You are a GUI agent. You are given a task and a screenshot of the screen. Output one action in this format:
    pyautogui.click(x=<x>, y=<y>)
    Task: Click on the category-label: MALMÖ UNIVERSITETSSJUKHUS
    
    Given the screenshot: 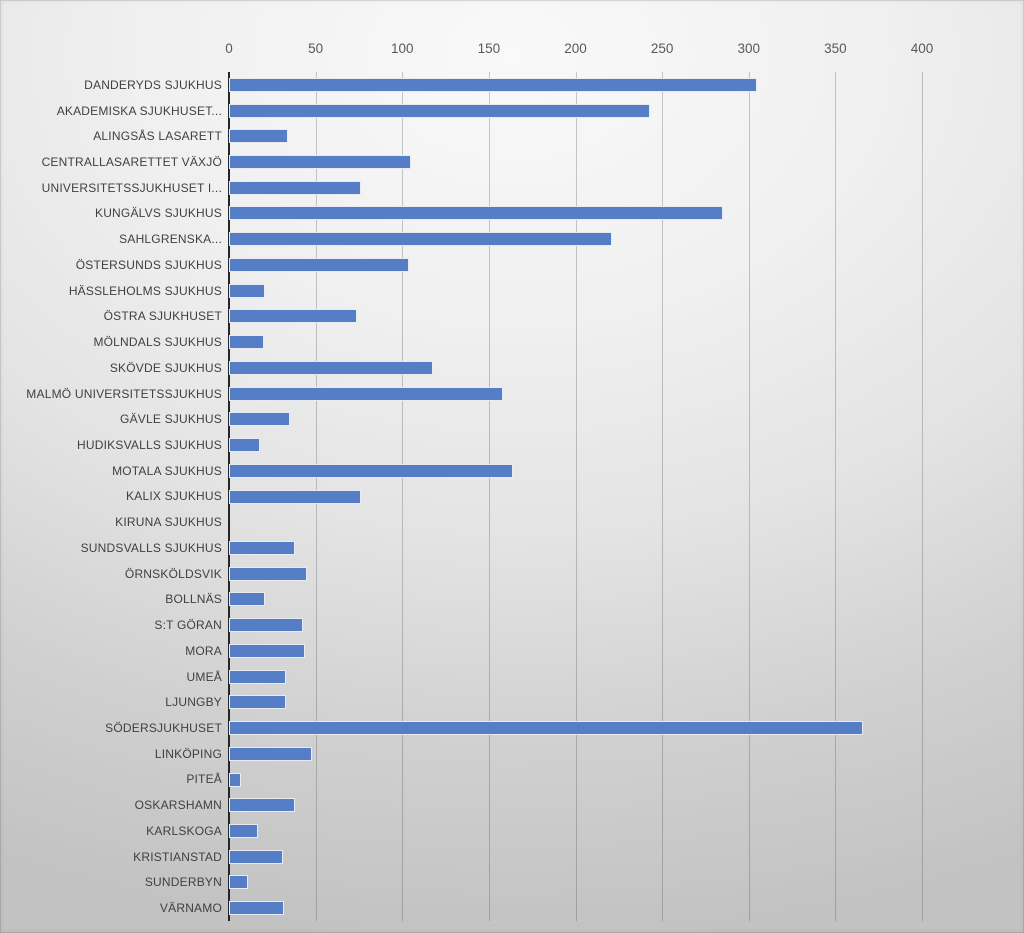 What is the action you would take?
    pyautogui.click(x=124, y=393)
    